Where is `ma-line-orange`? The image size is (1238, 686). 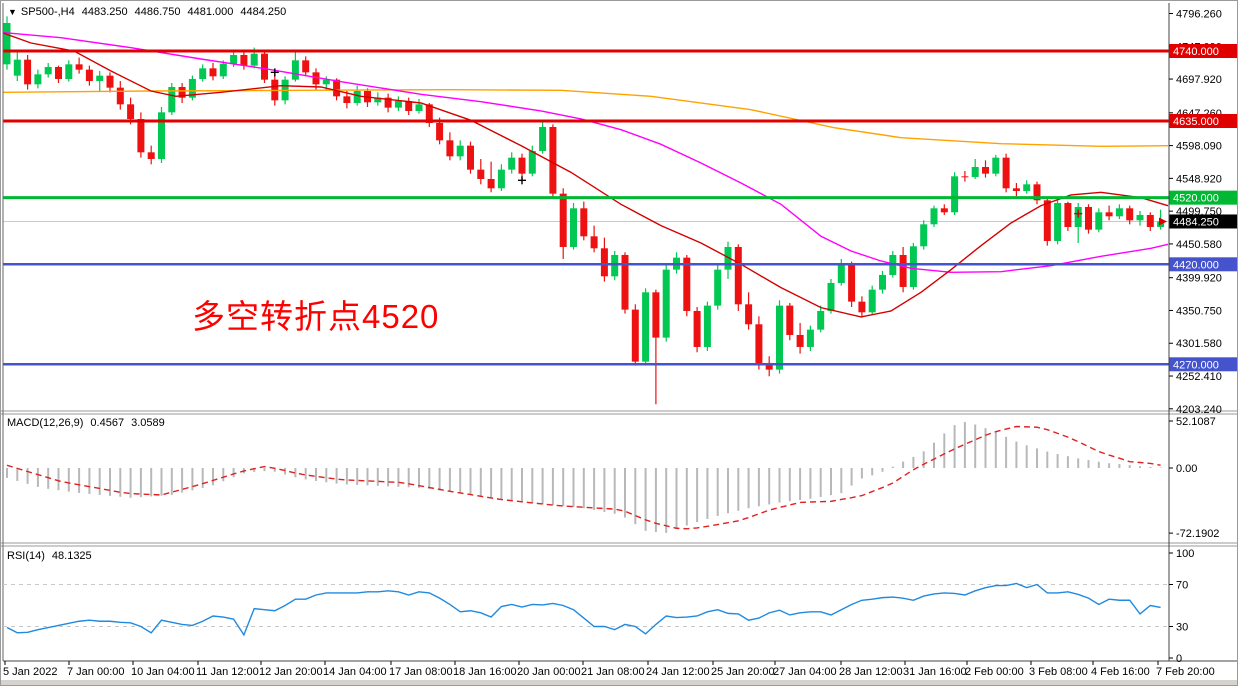
ma-line-orange is located at coordinates (586, 118).